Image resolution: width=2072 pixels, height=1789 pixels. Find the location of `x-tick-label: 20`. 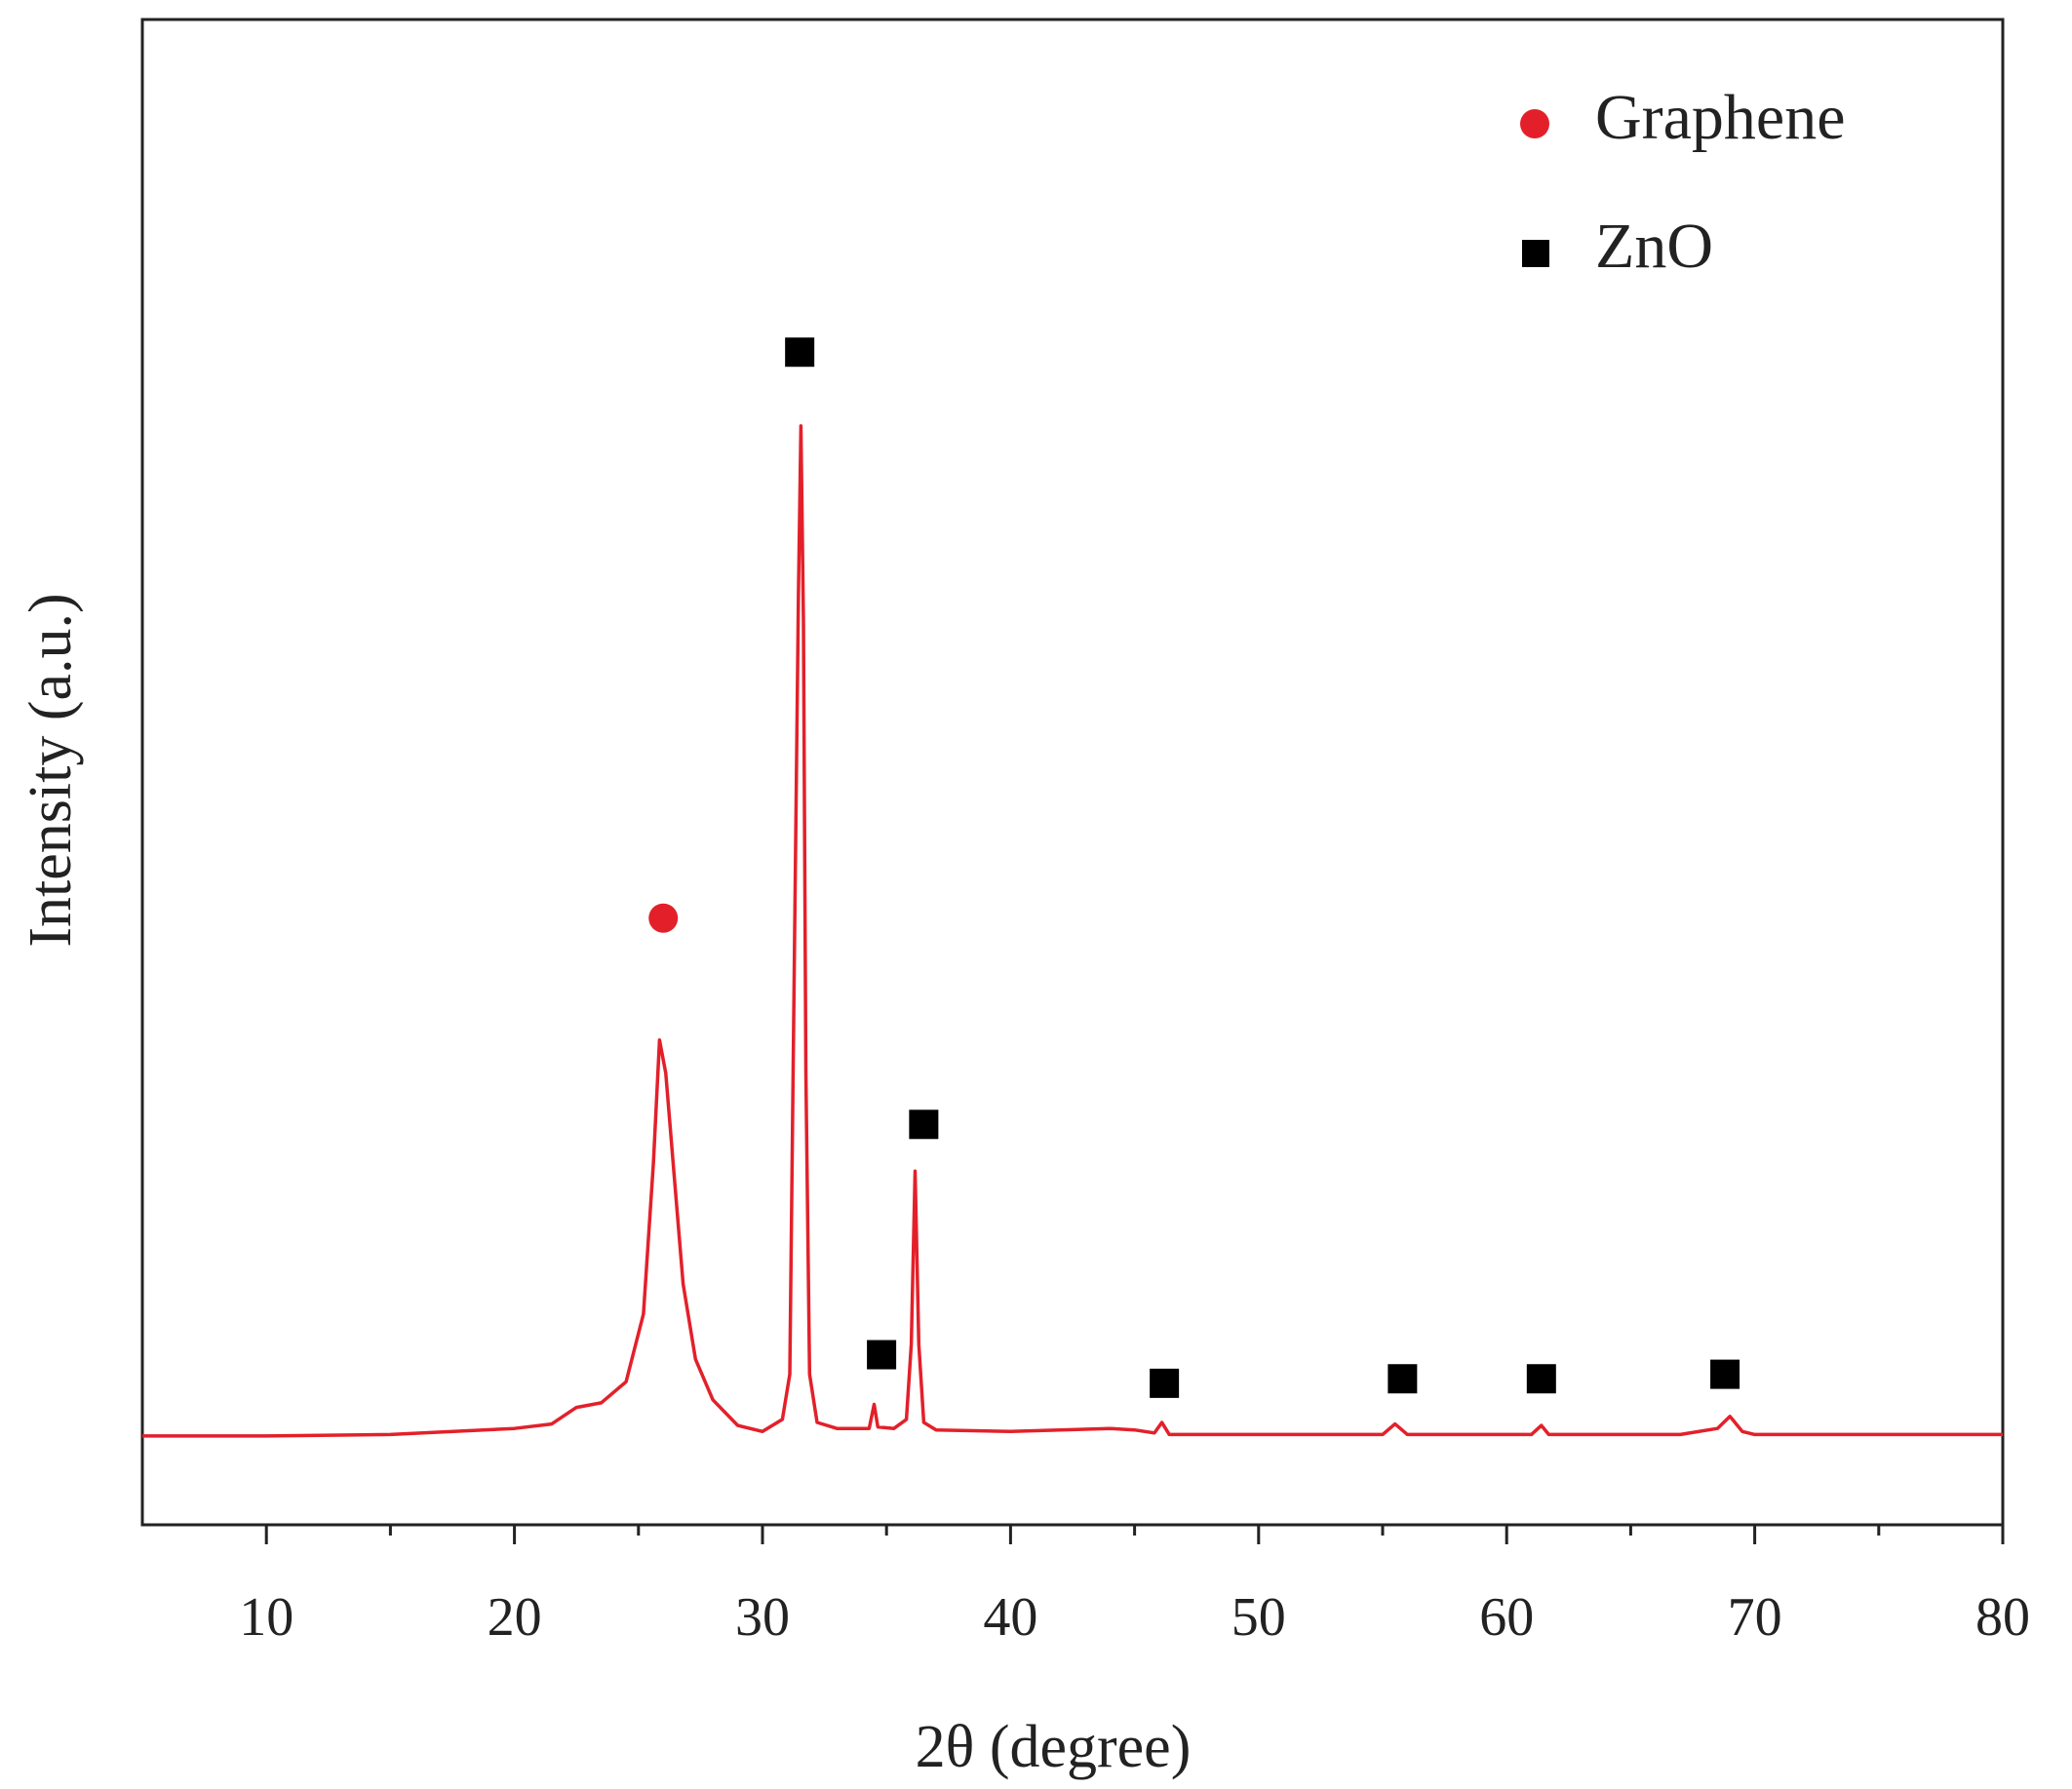

x-tick-label: 20 is located at coordinates (515, 1617).